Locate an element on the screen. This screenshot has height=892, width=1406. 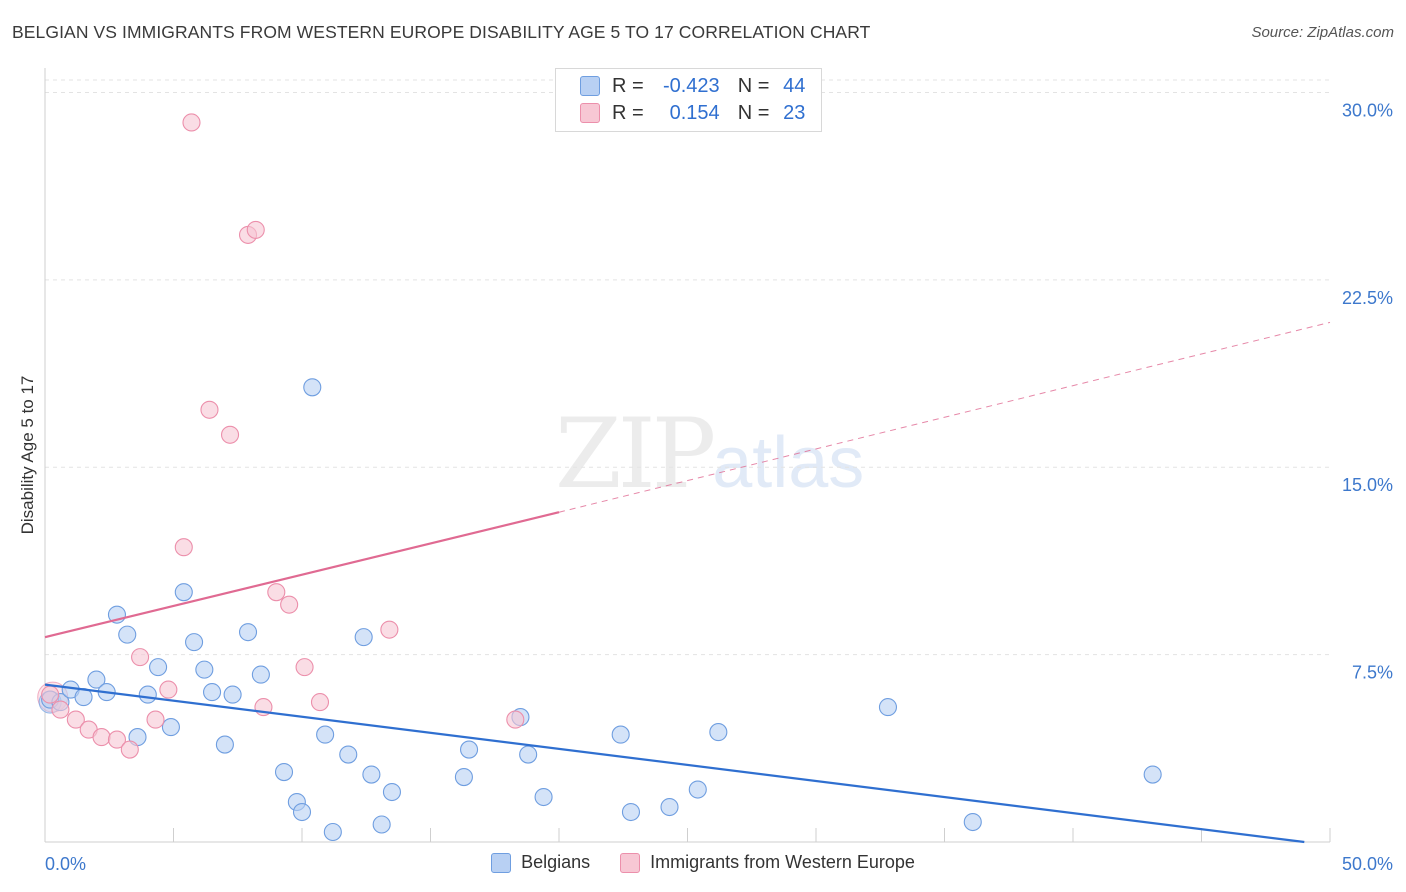
watermark: ZIPatlas is located at coordinates (709, 454).